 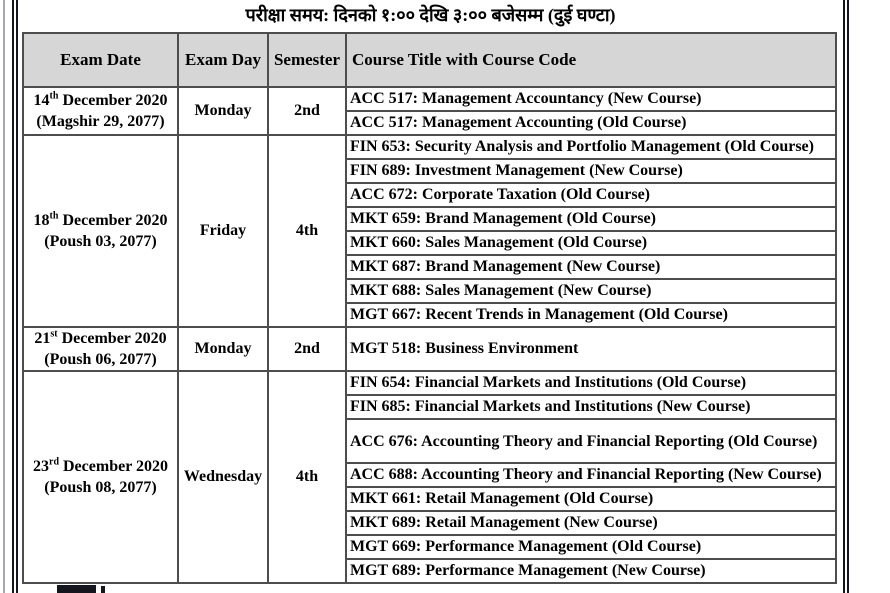 I want to click on exam-date-cell: 23rd December 2020 (Poush 08, 2077), so click(x=100, y=477).